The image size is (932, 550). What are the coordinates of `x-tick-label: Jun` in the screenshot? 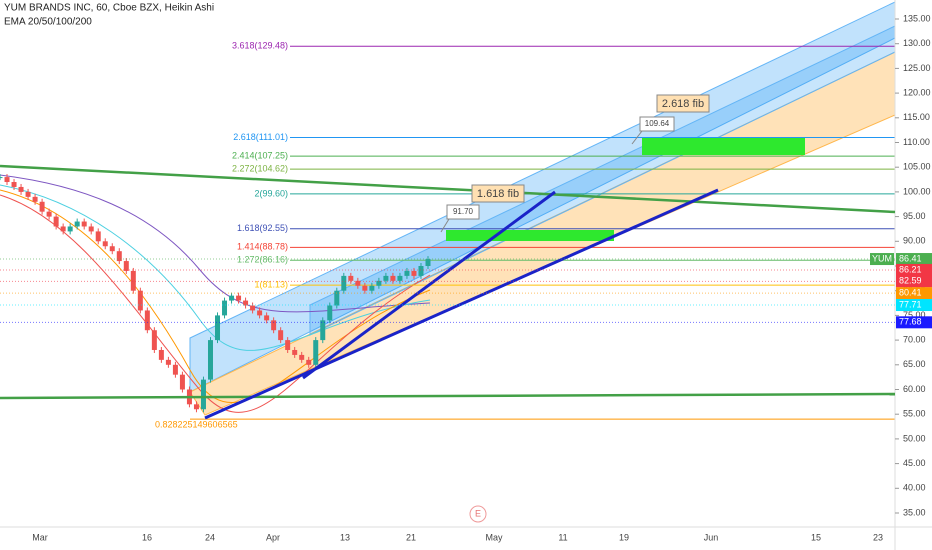 It's located at (711, 537).